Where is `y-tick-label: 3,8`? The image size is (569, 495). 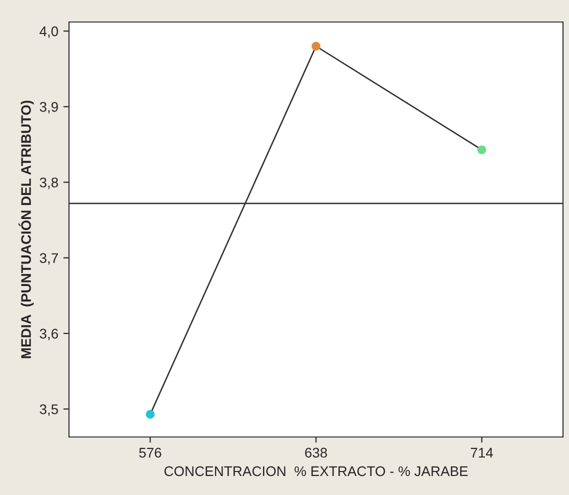
y-tick-label: 3,8 is located at coordinates (49, 184).